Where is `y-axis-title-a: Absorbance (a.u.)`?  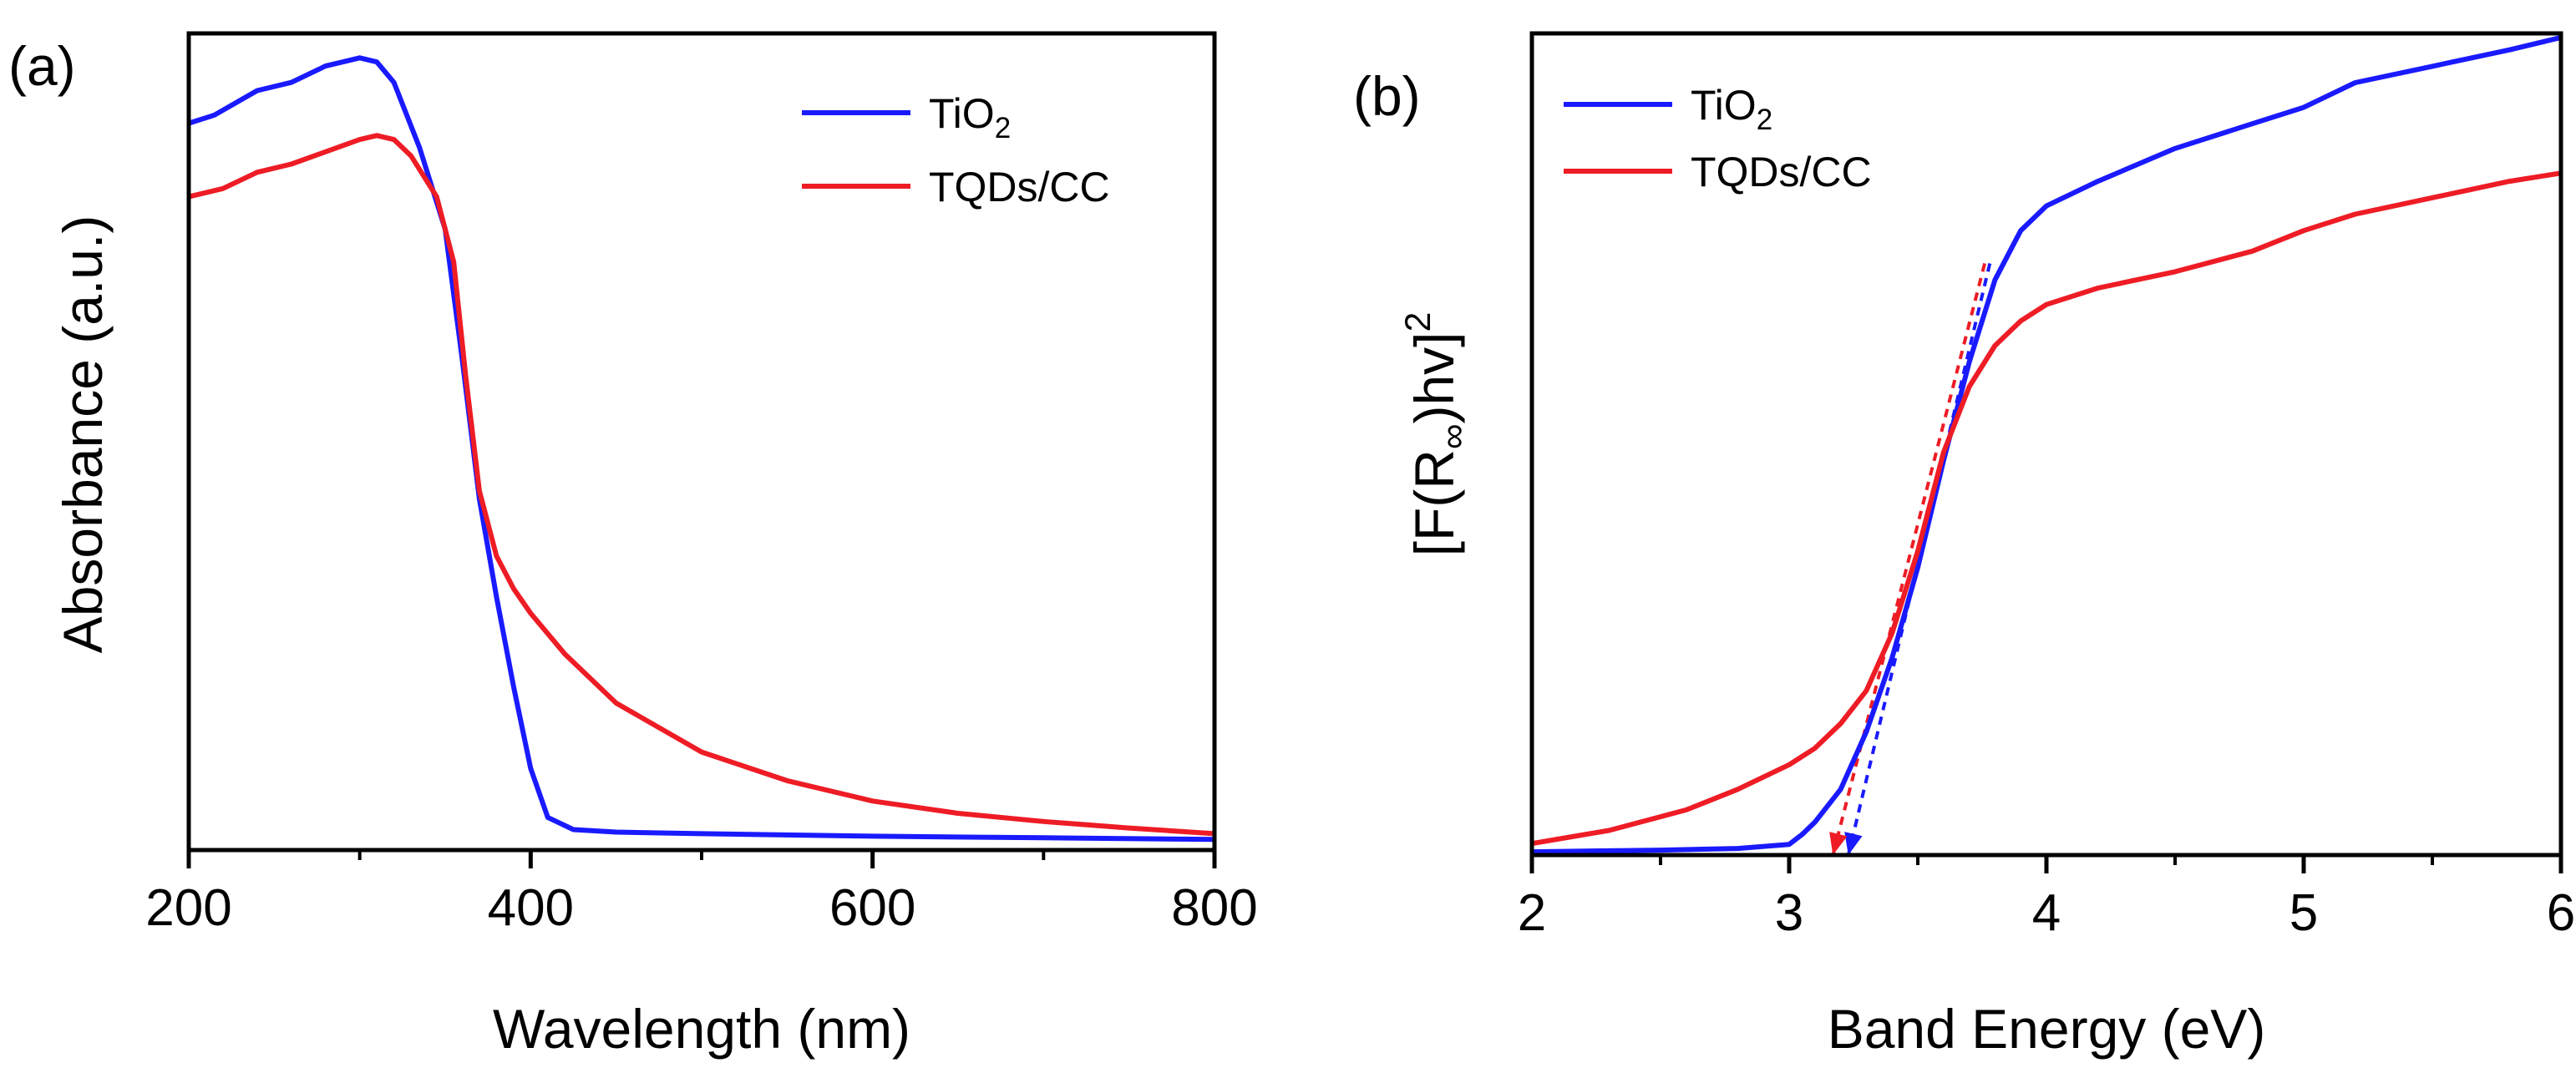
y-axis-title-a: Absorbance (a.u.) is located at coordinates (83, 434).